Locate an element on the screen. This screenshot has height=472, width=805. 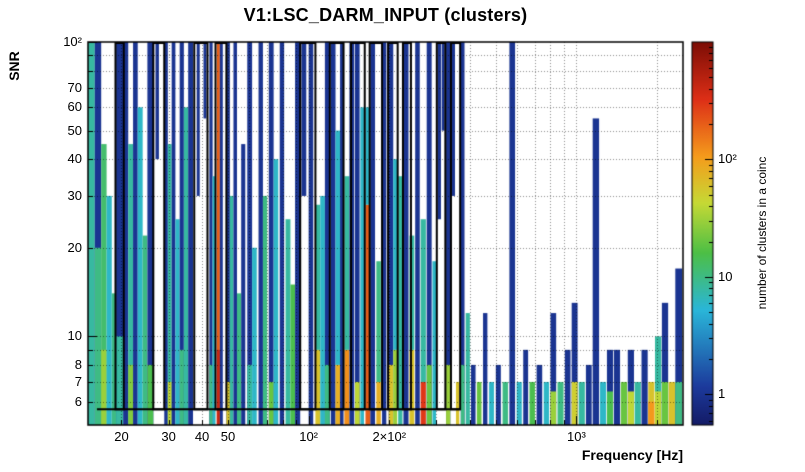
y-tick-label-70: 70 is located at coordinates (74, 87).